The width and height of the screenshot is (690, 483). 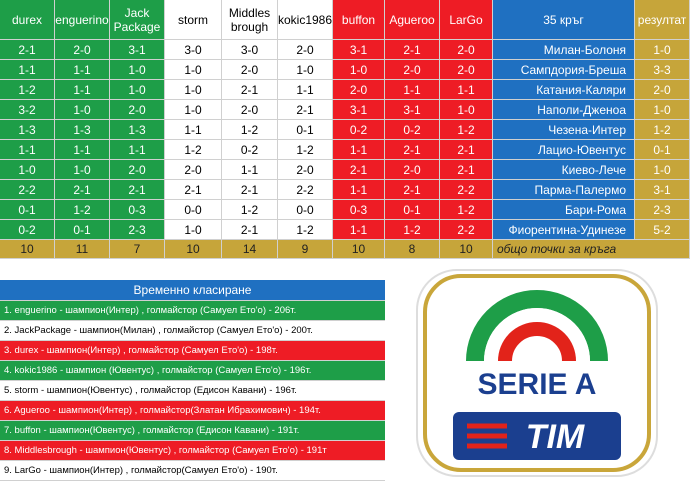 What do you see at coordinates (564, 50) in the screenshot?
I see `match-cell: Милан-Болоня` at bounding box center [564, 50].